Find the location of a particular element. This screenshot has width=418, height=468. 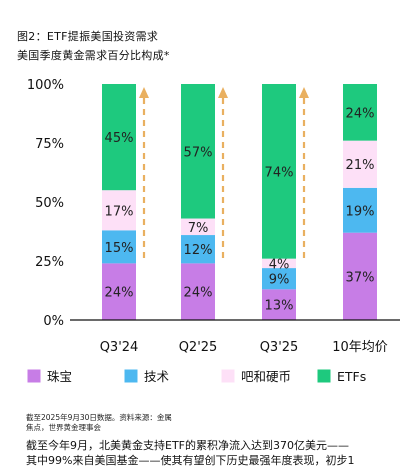

data-label: 15% is located at coordinates (119, 248).